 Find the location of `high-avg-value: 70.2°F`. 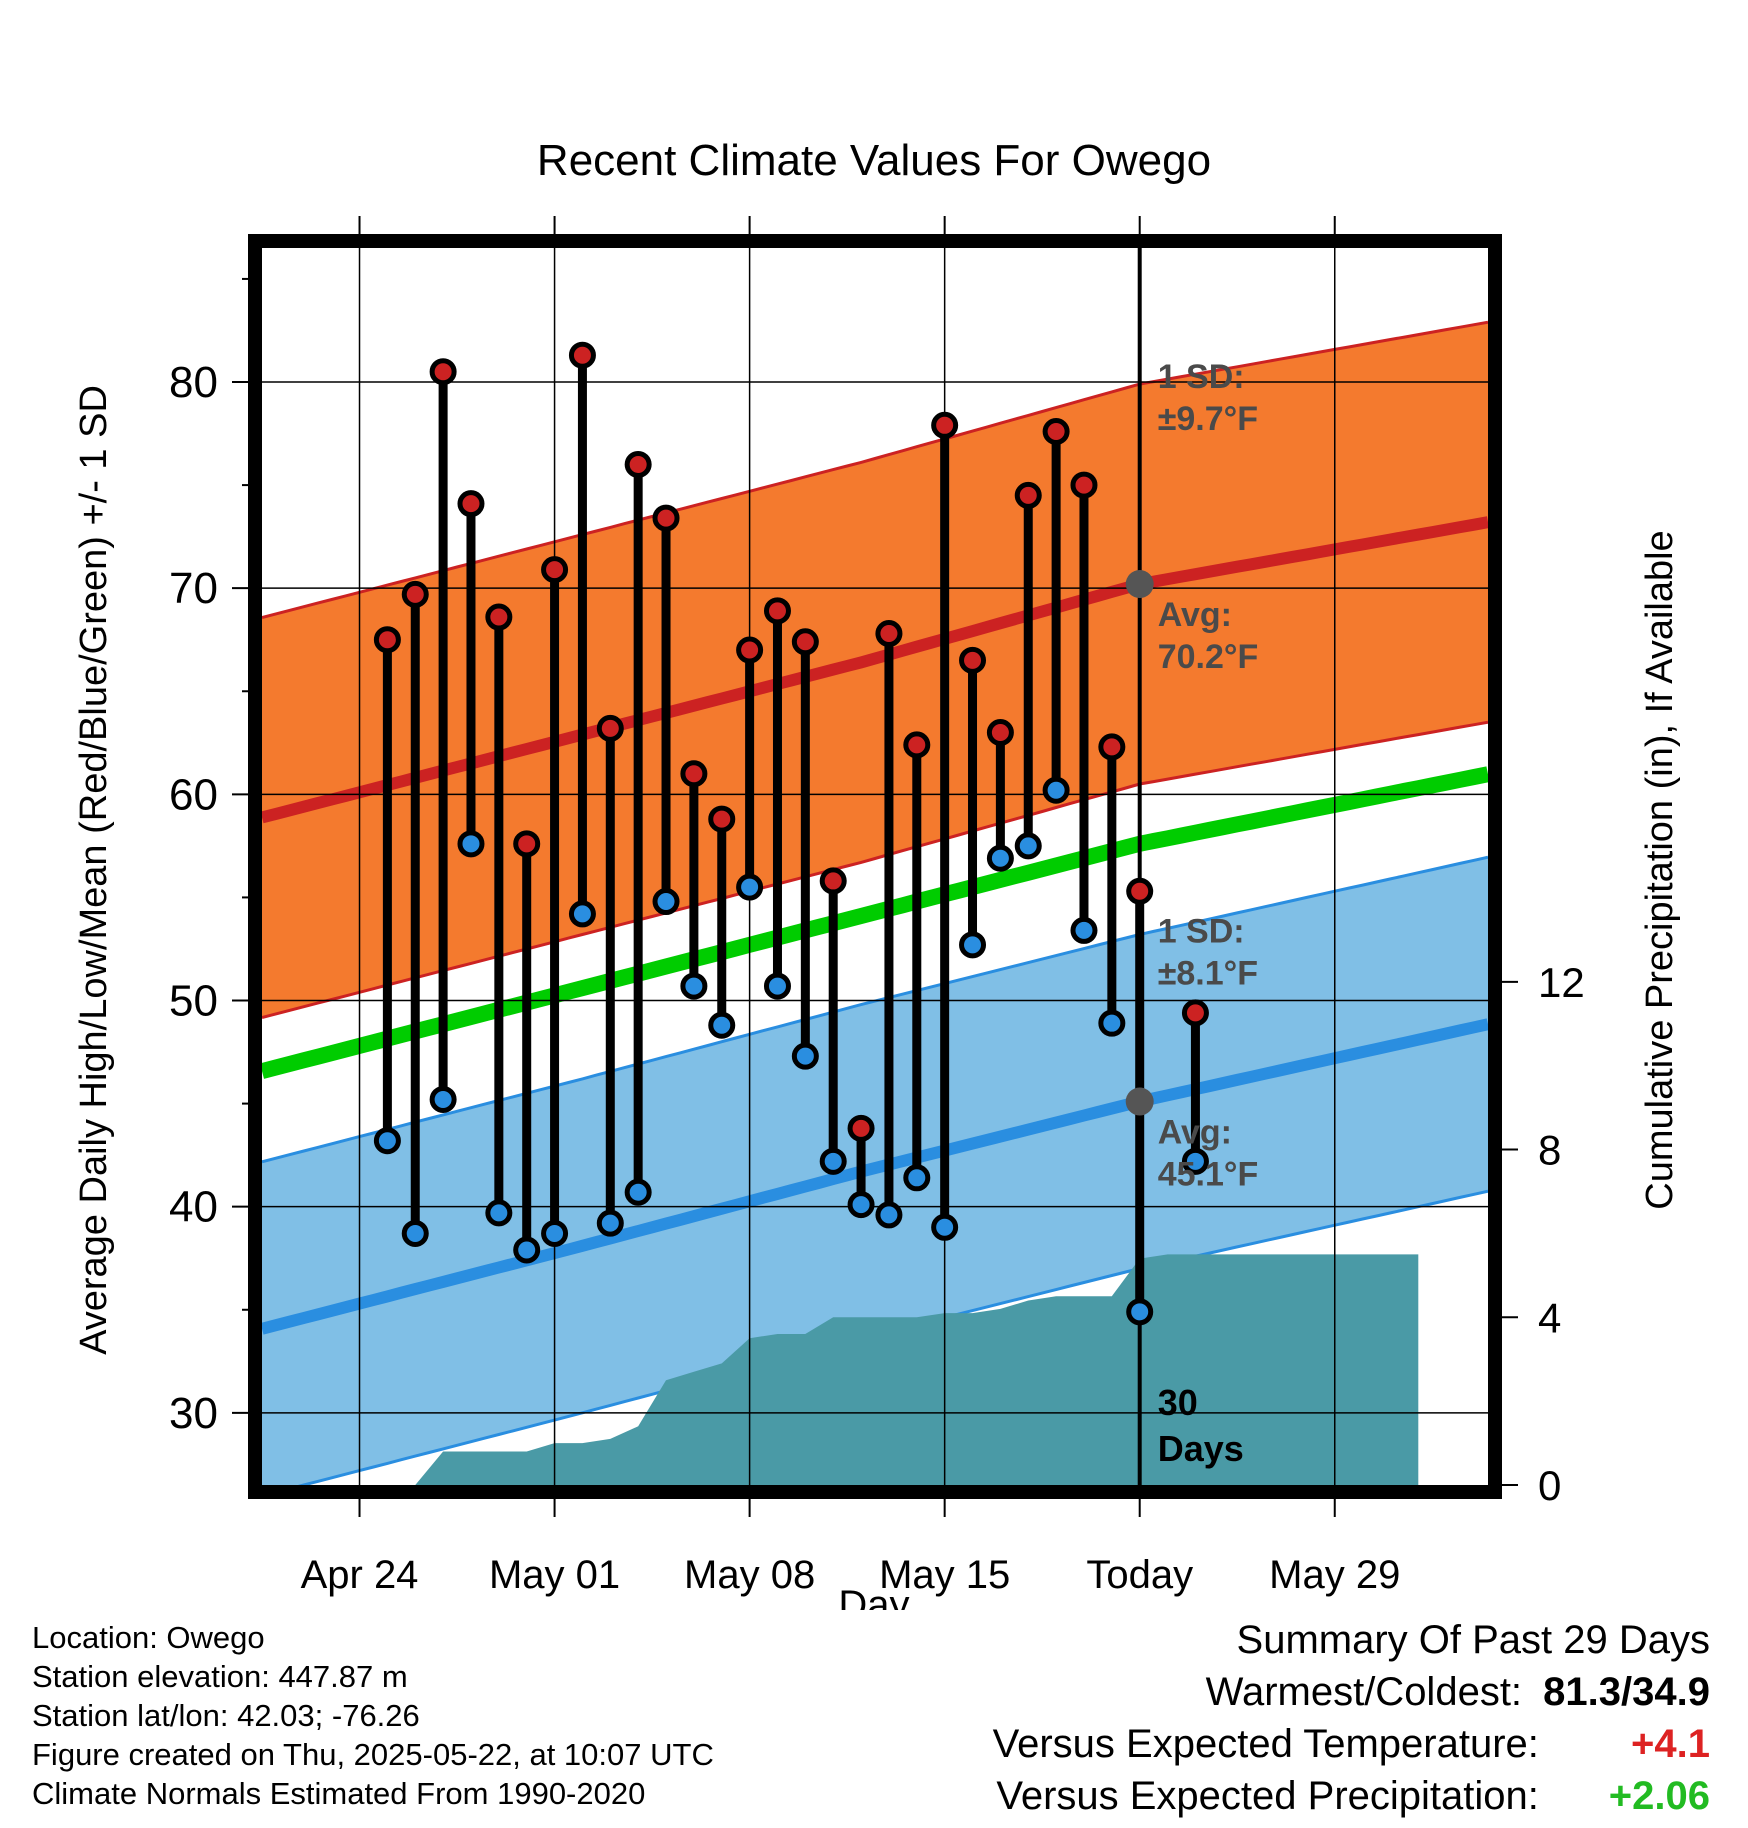

high-avg-value: 70.2°F is located at coordinates (1208, 657).